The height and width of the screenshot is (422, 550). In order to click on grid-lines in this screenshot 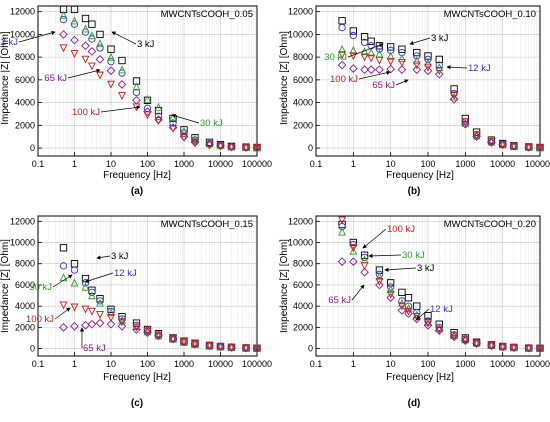, I will do `click(147, 81)`.